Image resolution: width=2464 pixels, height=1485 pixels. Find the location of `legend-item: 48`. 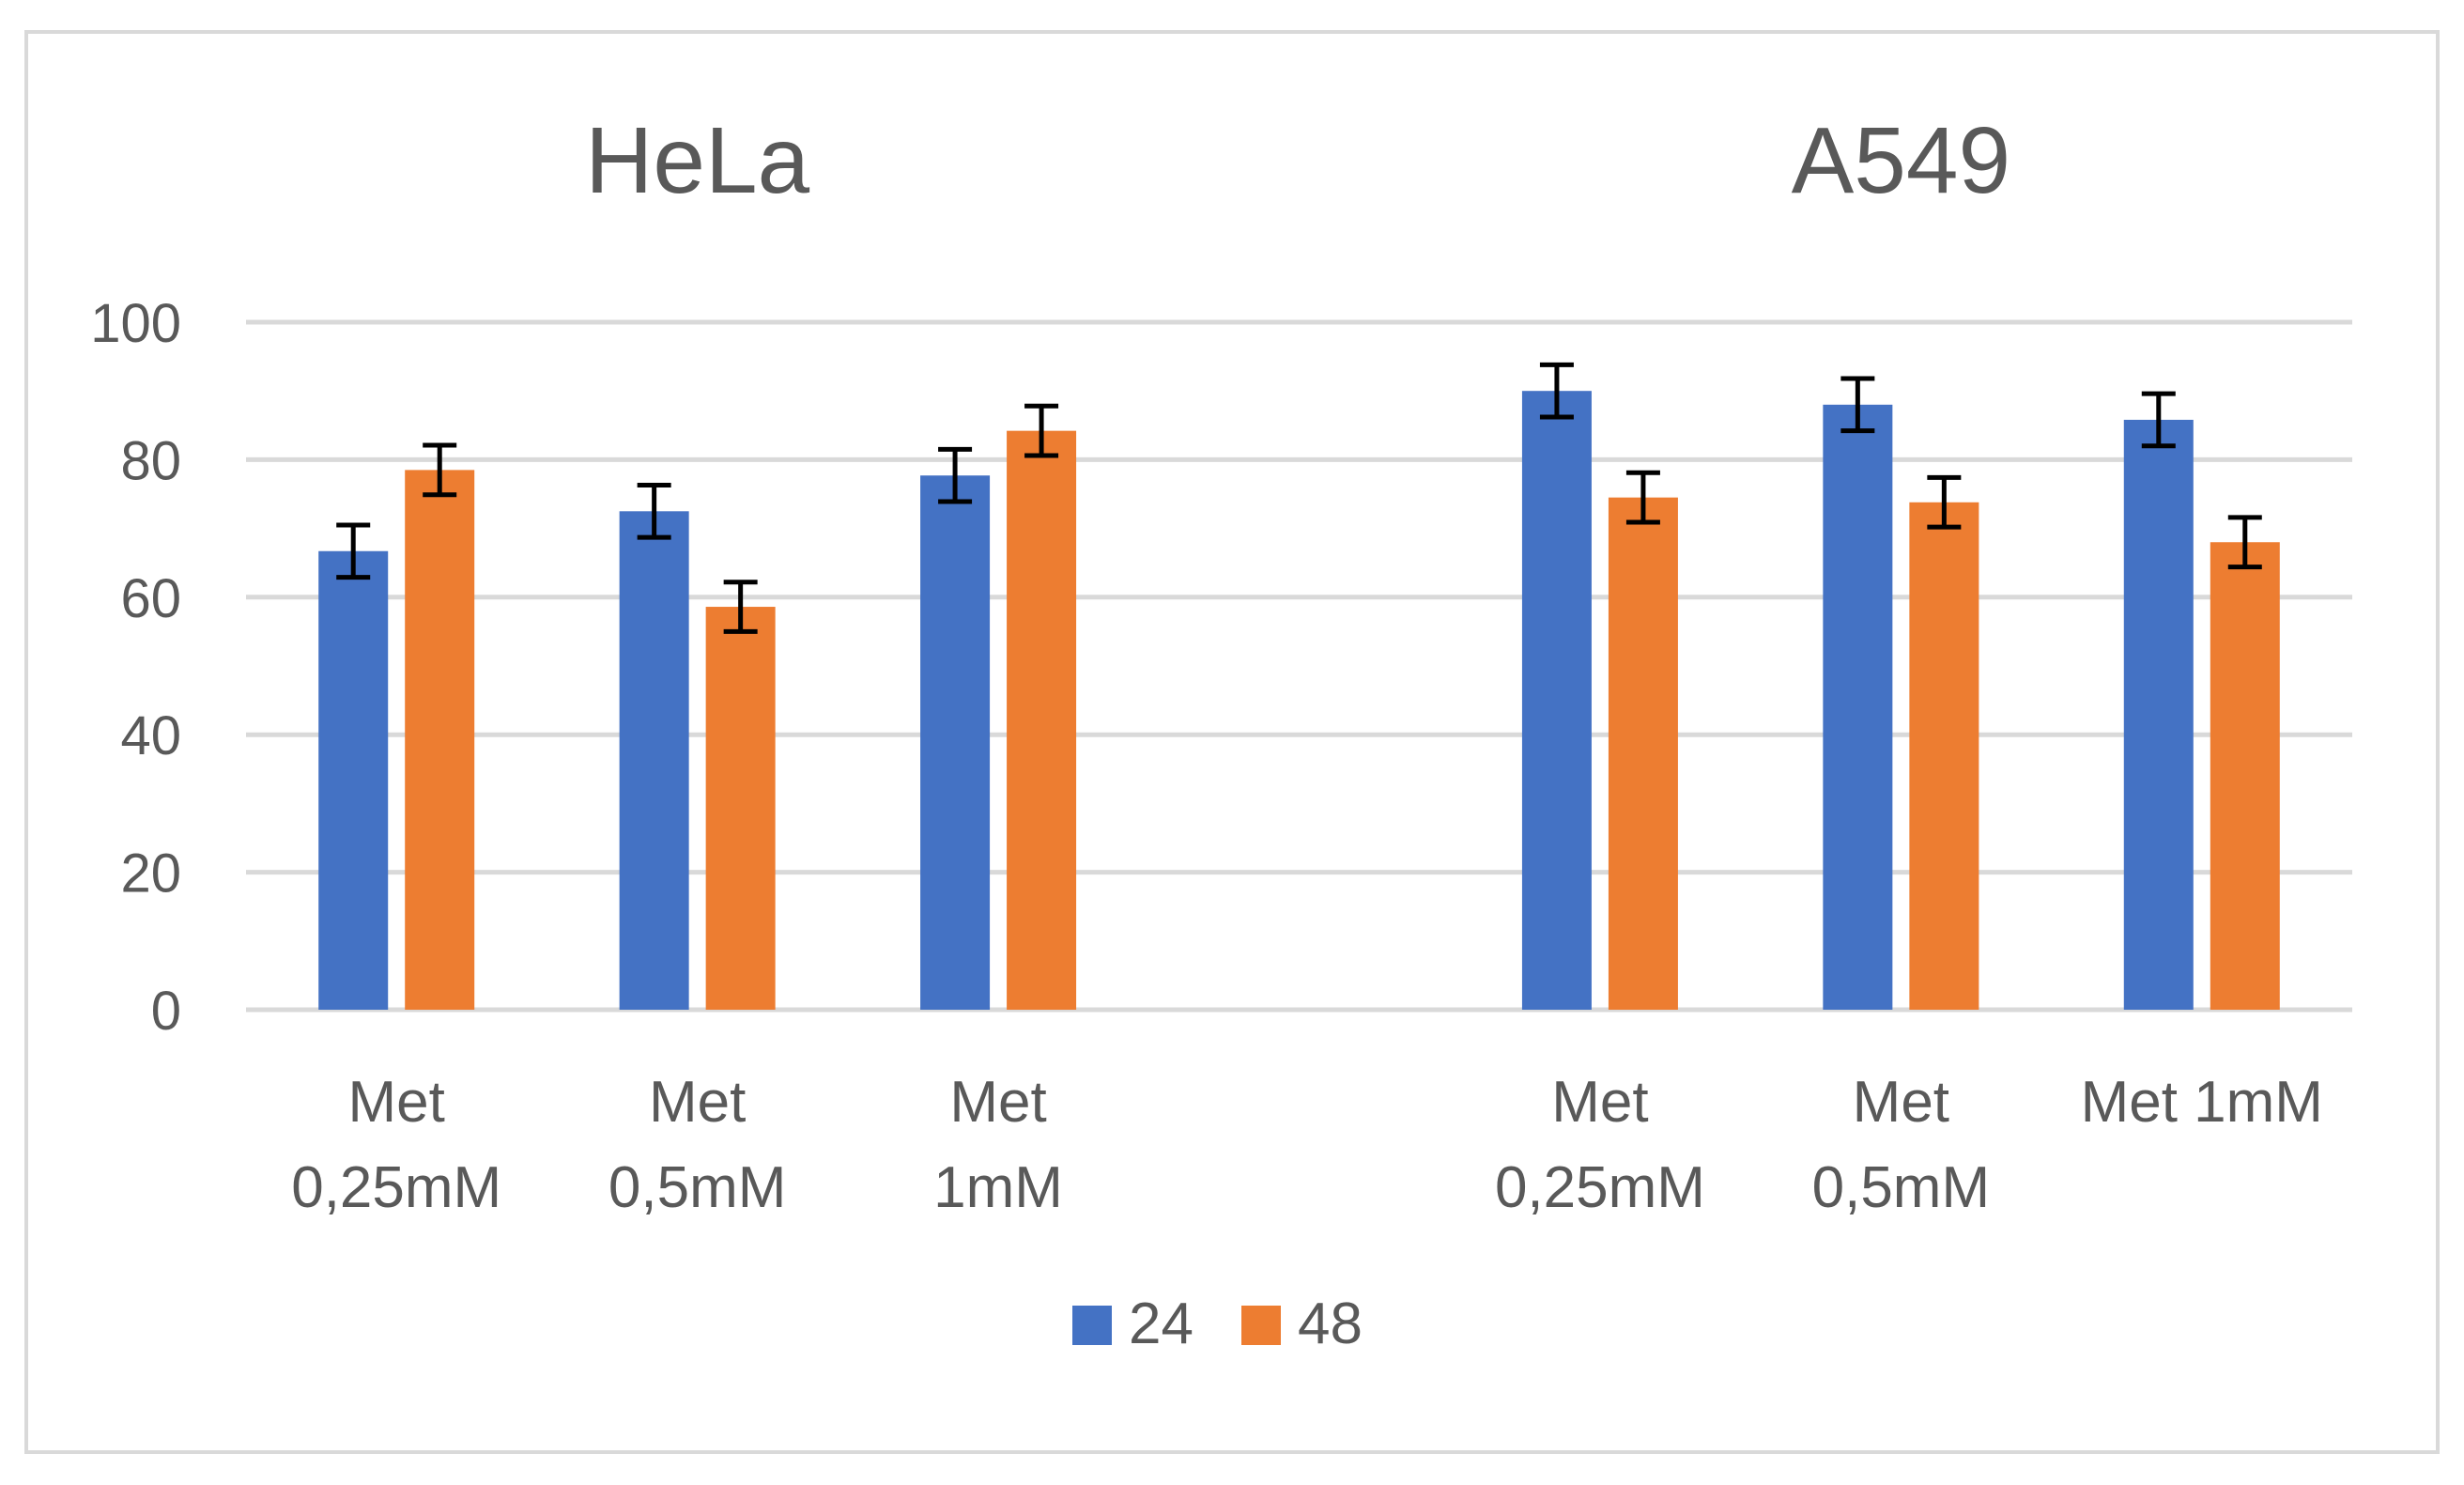

legend-item: 48 is located at coordinates (1302, 1324).